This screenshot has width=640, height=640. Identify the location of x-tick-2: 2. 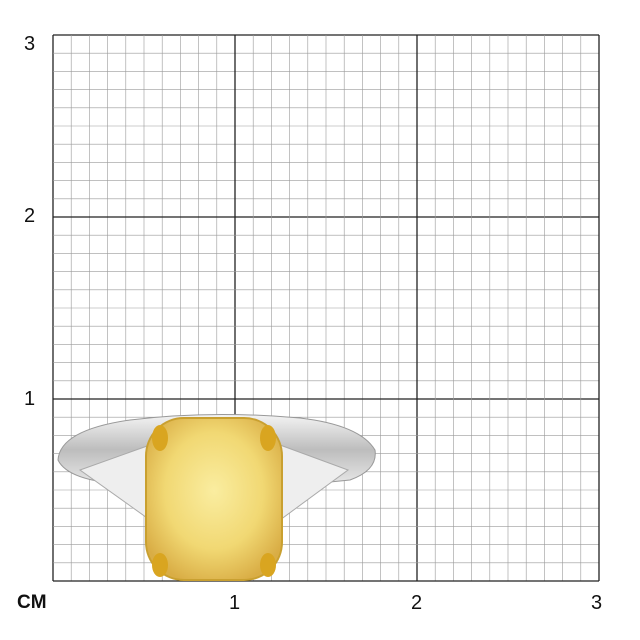
(417, 603).